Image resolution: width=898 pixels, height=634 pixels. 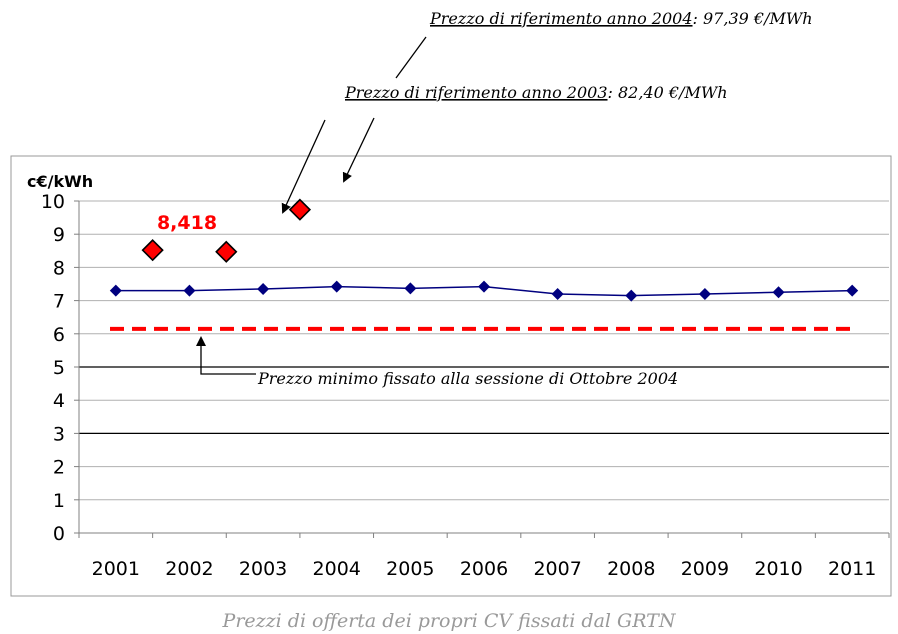 What do you see at coordinates (226, 251) in the screenshot?
I see `reference-point-2003` at bounding box center [226, 251].